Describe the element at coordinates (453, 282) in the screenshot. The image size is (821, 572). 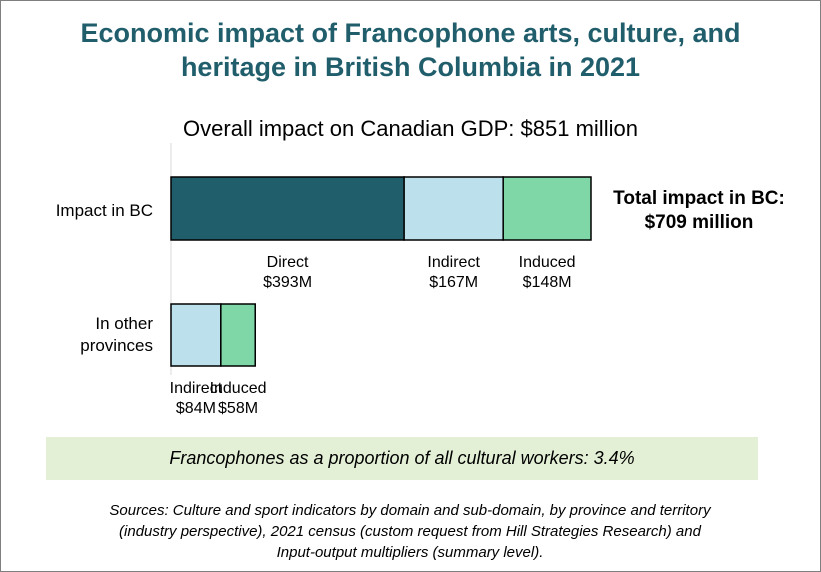
I see `segment-value-label: $167M` at that location.